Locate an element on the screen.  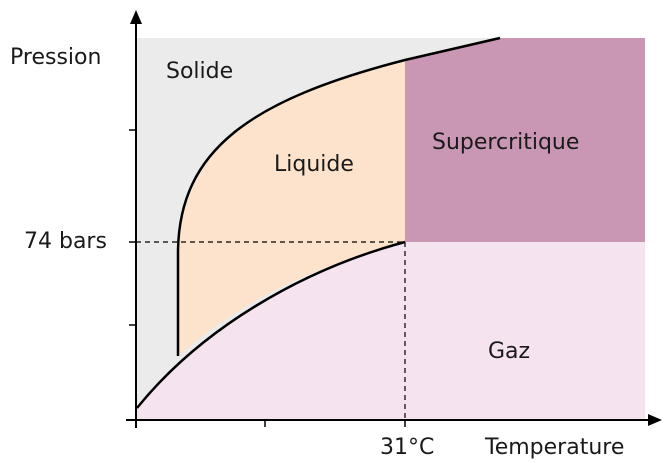
y-axis-label: Pression is located at coordinates (55, 57).